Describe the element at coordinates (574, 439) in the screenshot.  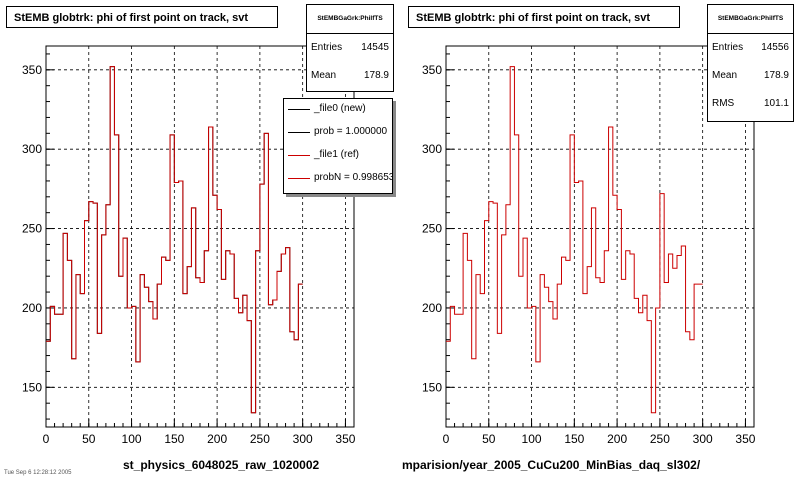
I see `right-x-tick-label: 150` at that location.